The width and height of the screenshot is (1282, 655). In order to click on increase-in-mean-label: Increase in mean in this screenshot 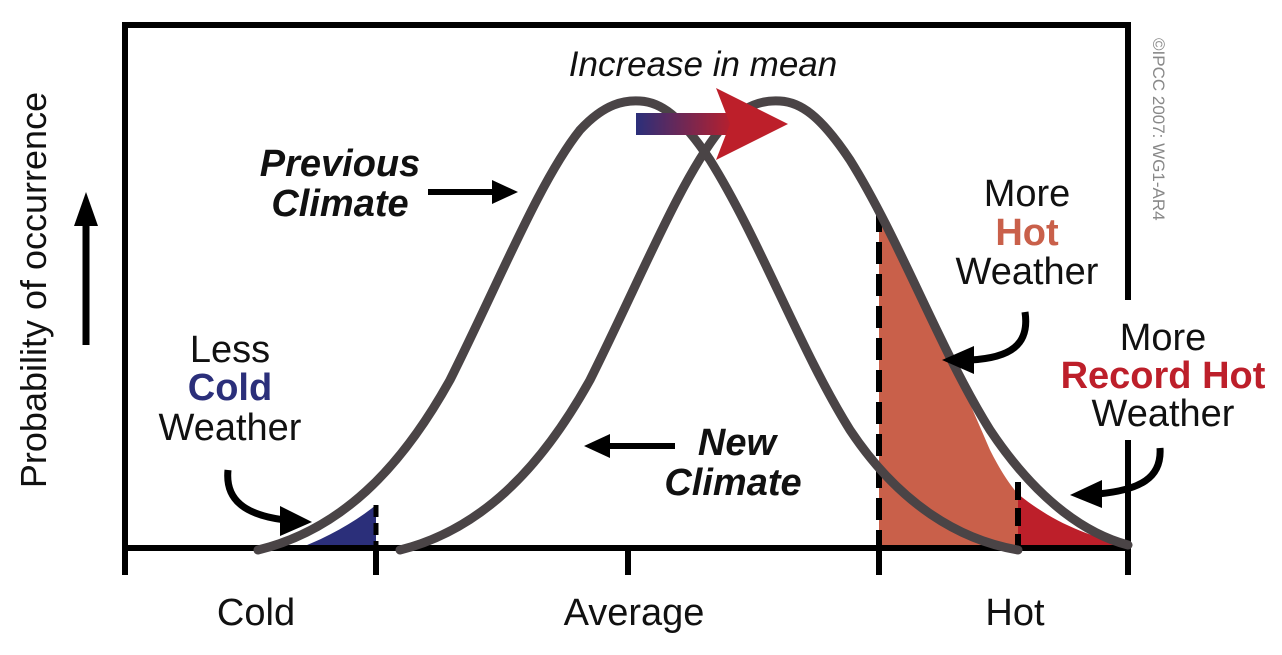, I will do `click(703, 64)`.